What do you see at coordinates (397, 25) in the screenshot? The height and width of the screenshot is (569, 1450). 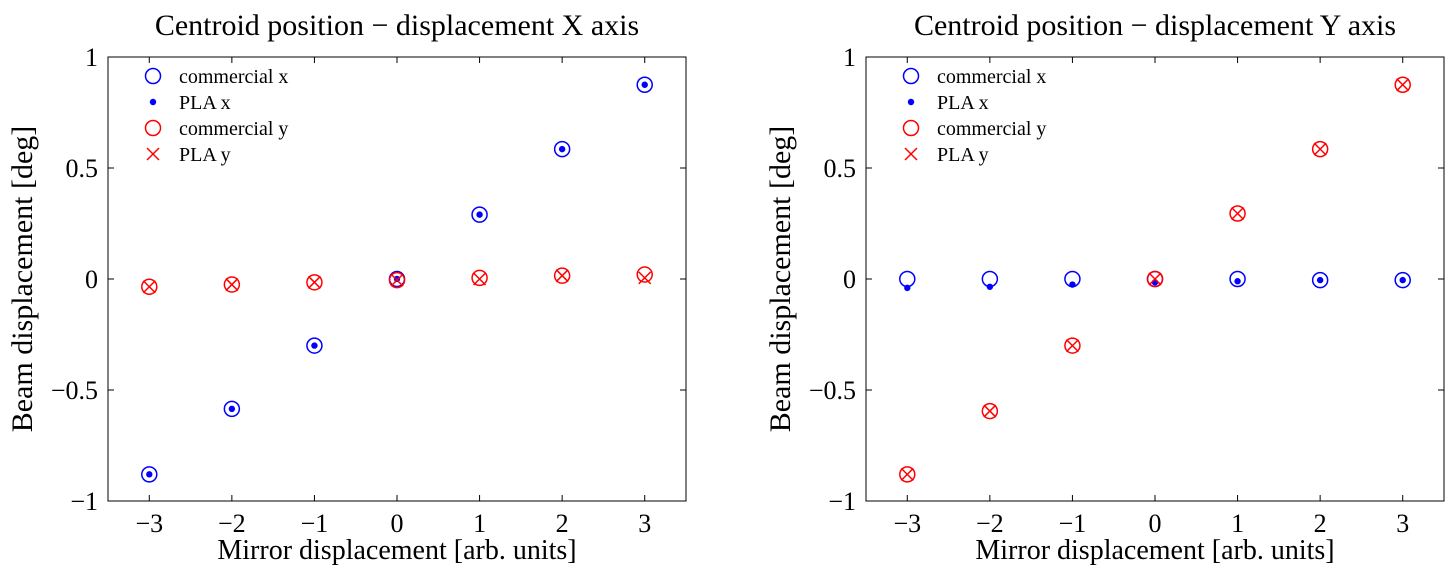 I see `chart-title: Centroid position − displacement X axis` at bounding box center [397, 25].